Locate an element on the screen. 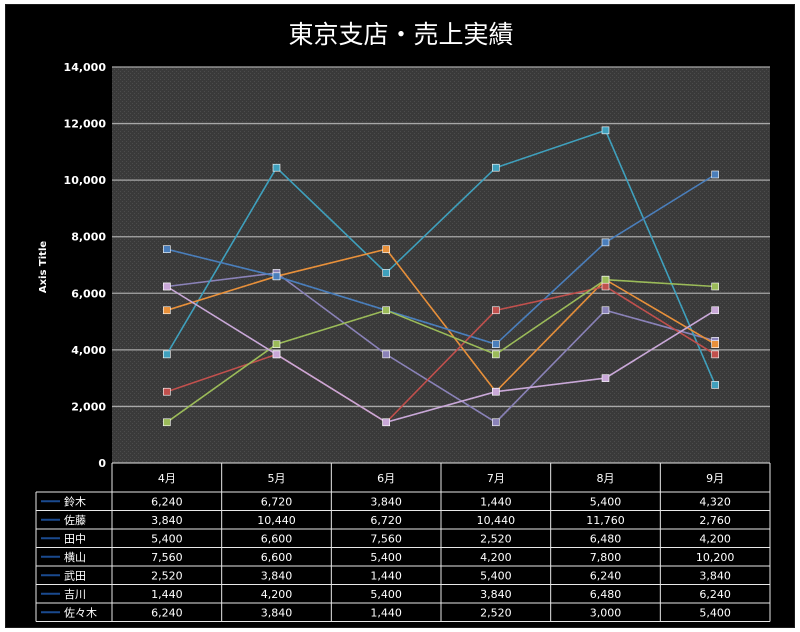  y-tick-label: 8,000 is located at coordinates (88, 237).